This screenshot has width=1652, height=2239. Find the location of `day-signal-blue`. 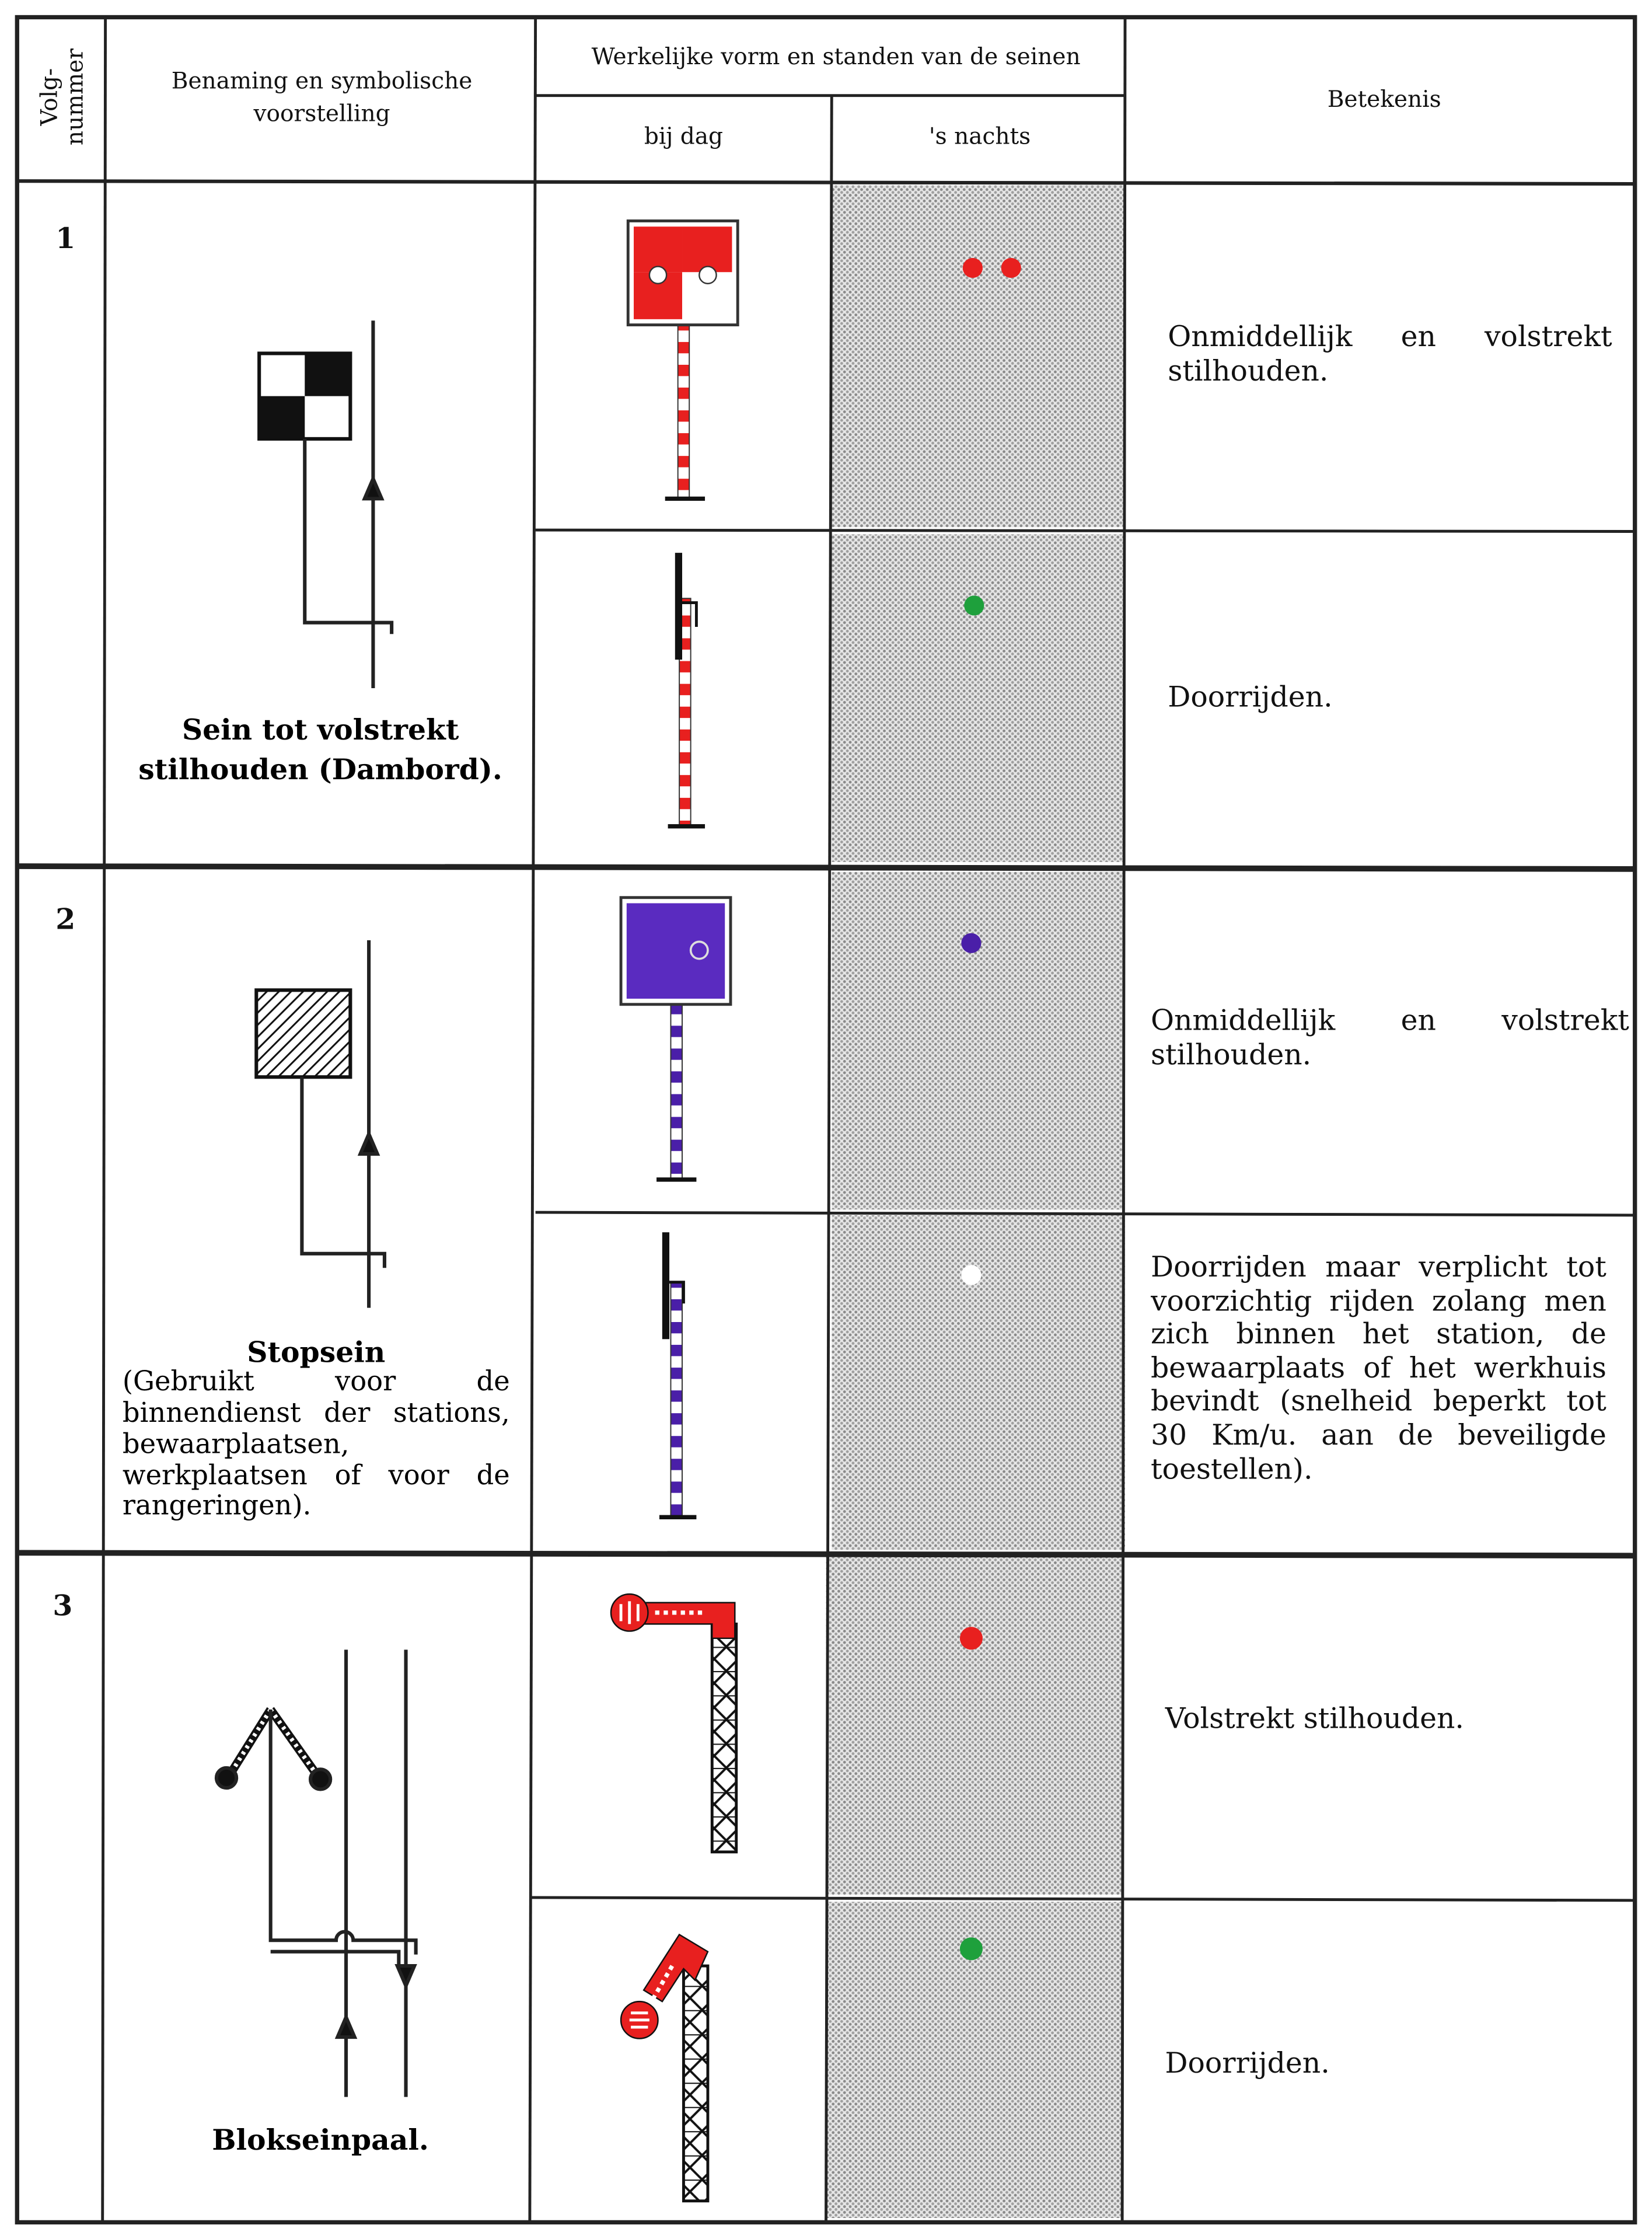

day-signal-blue is located at coordinates (676, 1039).